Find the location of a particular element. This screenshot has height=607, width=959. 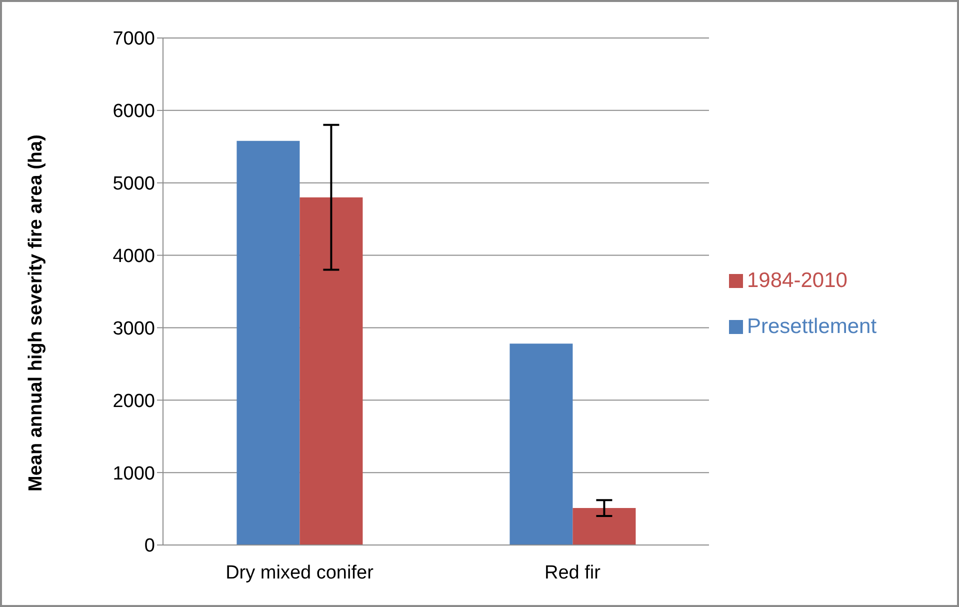

y-tick-label: 5000 is located at coordinates (133, 184).